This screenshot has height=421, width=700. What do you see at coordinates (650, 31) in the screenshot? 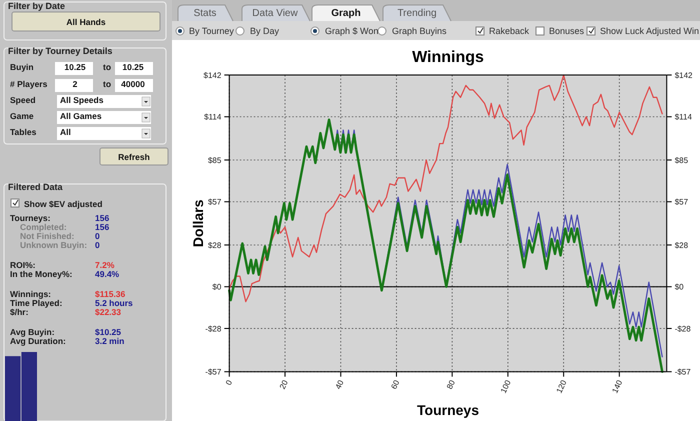
I see `text: Show Luck Adjusted Win` at bounding box center [650, 31].